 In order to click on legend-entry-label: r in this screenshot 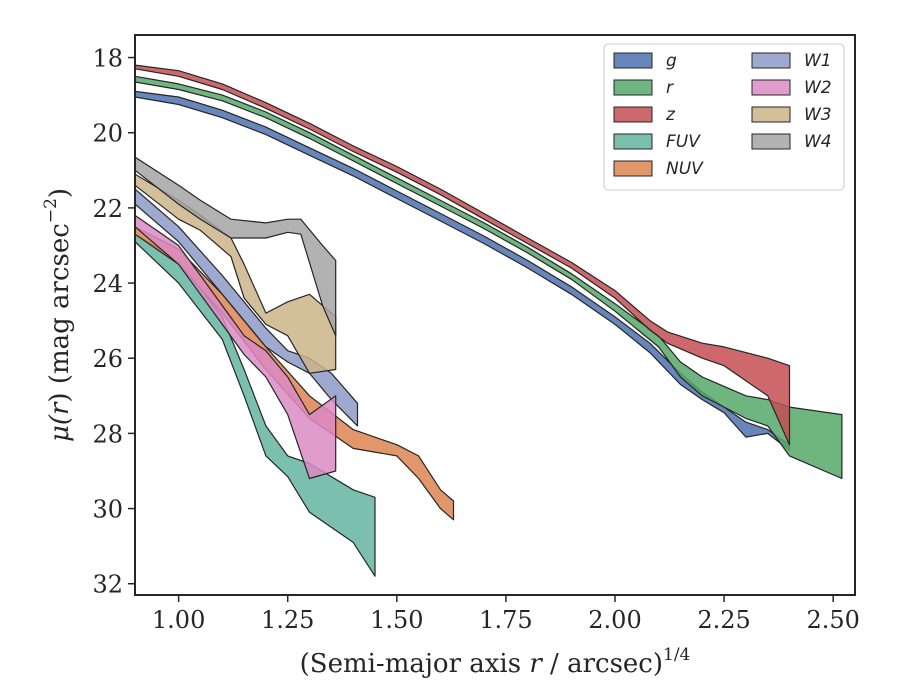, I will do `click(670, 88)`.